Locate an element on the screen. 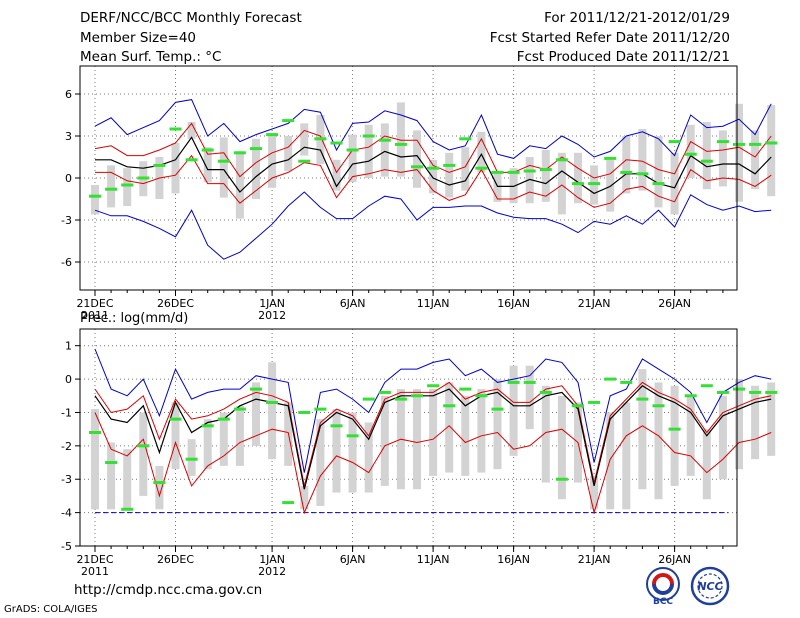 The image size is (800, 618). x-tick-label: 16JAN is located at coordinates (513, 303).